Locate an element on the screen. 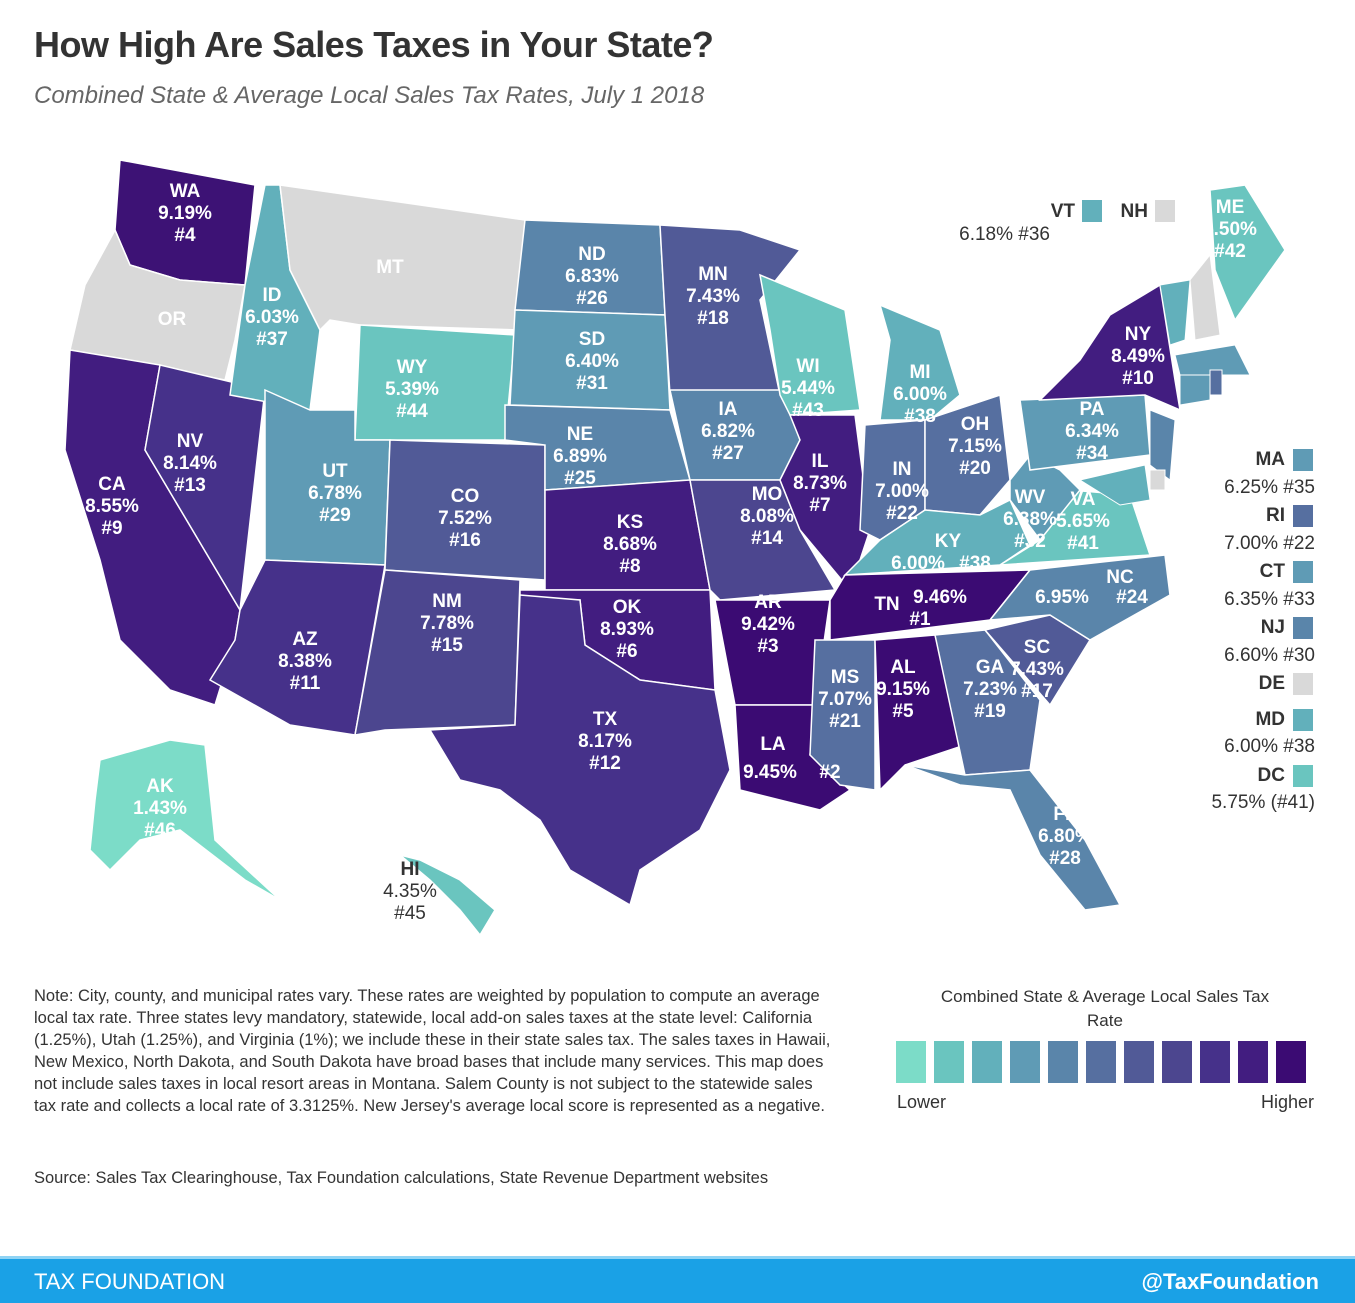 This screenshot has width=1355, height=1303. state-abbr: AR is located at coordinates (768, 602).